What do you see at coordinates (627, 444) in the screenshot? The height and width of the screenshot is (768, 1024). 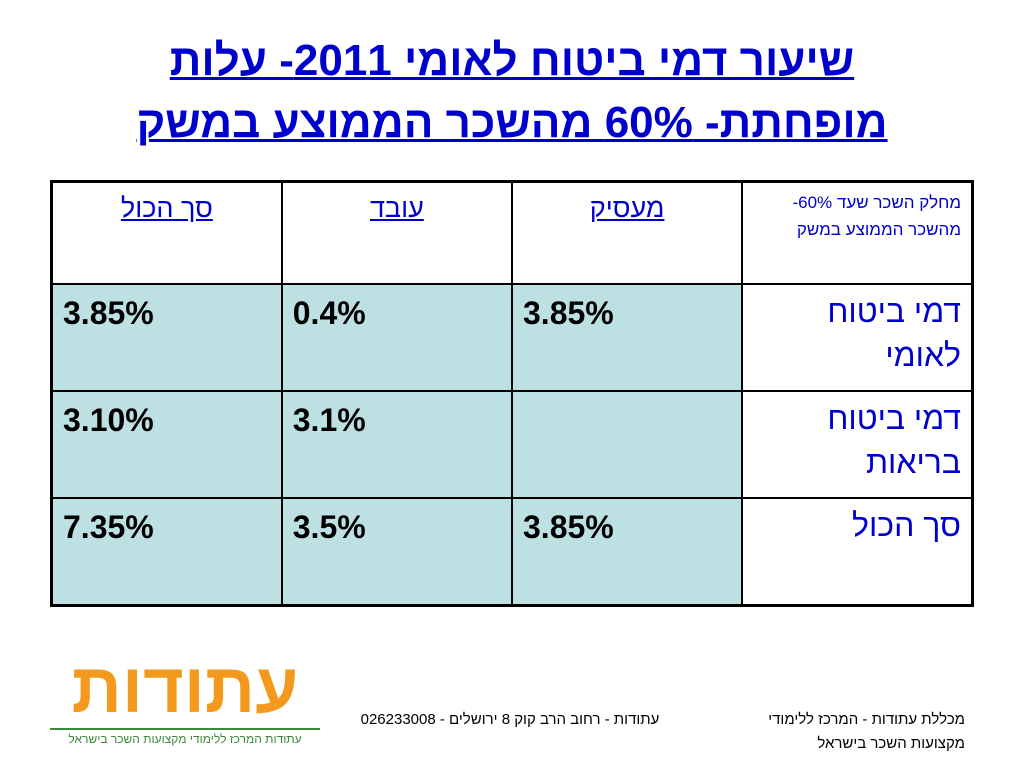 I see `rate-cell` at bounding box center [627, 444].